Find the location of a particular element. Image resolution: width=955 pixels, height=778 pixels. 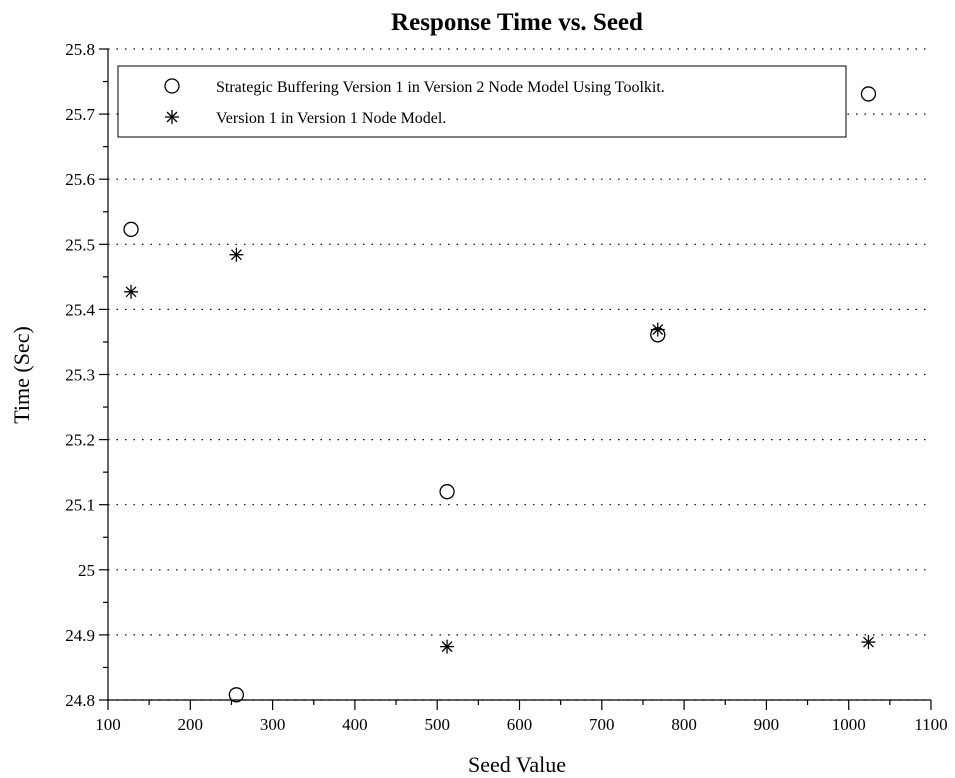

y-tick-label: 25.2 is located at coordinates (80, 440).